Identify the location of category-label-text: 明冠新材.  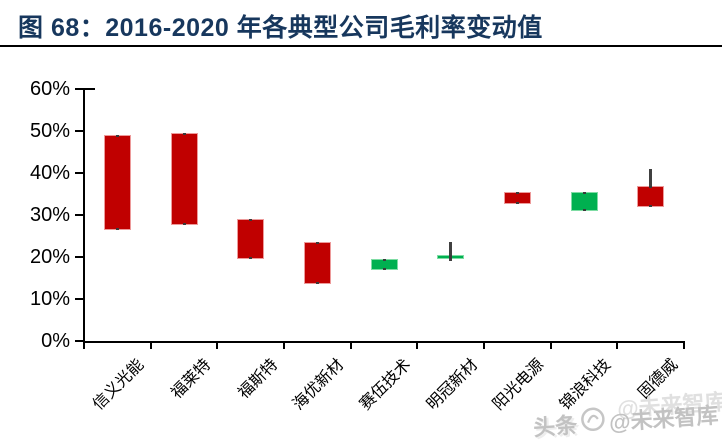
(452, 385).